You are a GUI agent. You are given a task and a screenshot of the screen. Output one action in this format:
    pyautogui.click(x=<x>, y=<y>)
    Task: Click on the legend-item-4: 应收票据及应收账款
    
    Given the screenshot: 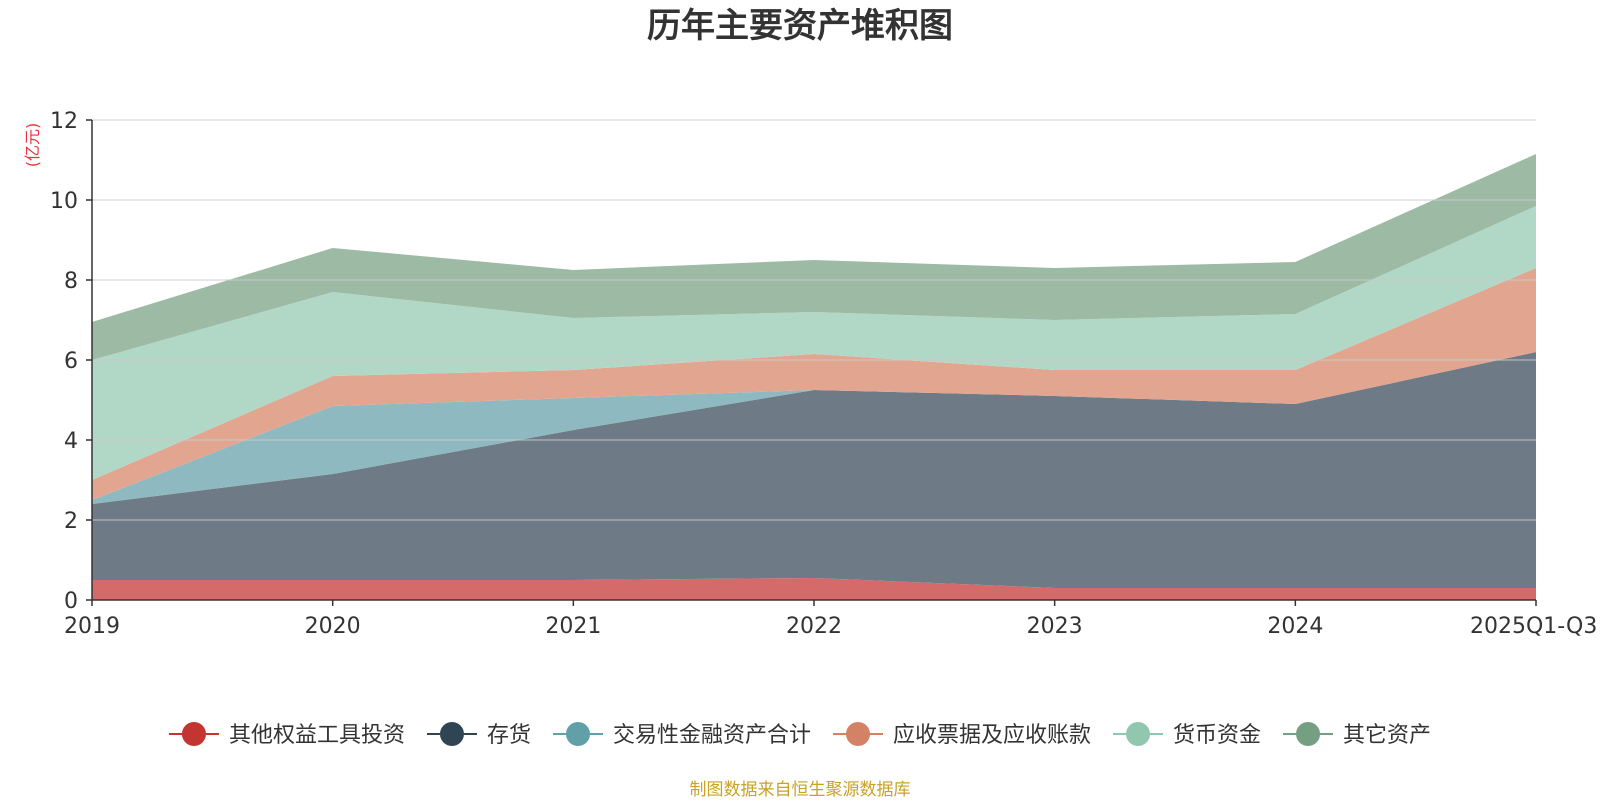 What is the action you would take?
    pyautogui.click(x=962, y=735)
    